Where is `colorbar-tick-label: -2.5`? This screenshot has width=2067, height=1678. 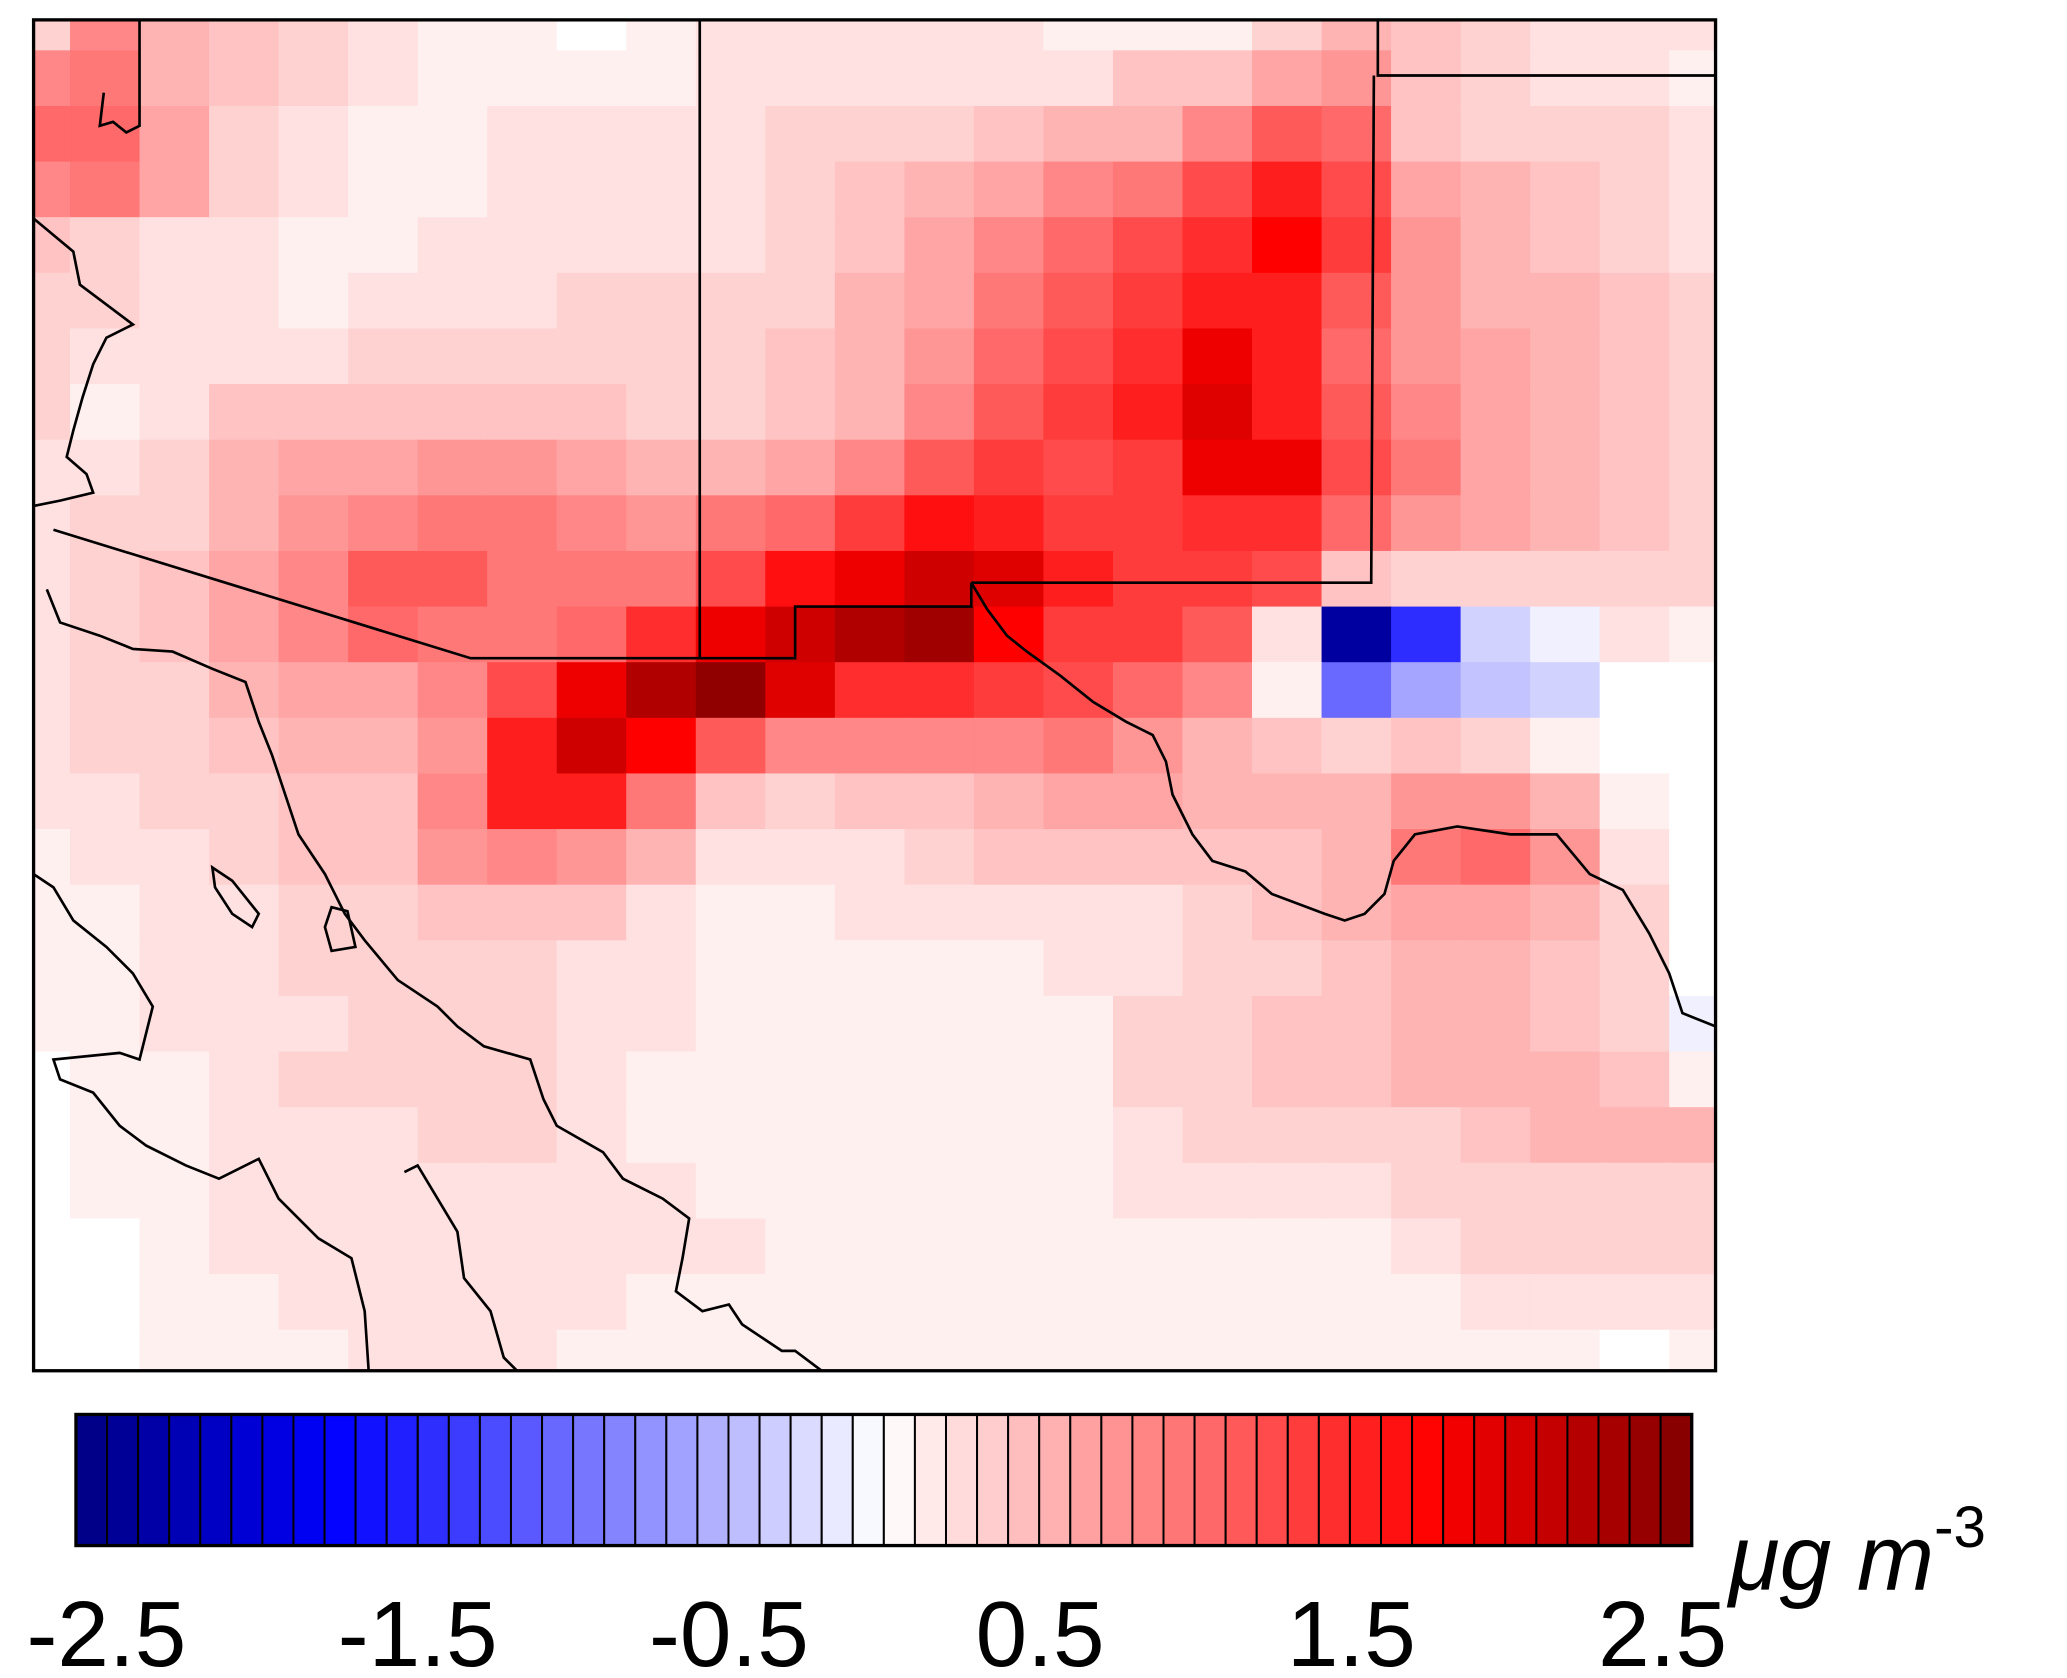 colorbar-tick-label: -2.5 is located at coordinates (107, 1630).